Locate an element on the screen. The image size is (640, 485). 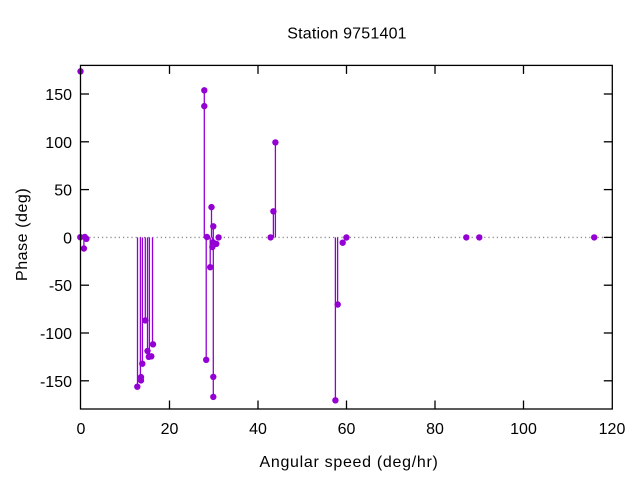
svg-text: 20 is located at coordinates (170, 429).